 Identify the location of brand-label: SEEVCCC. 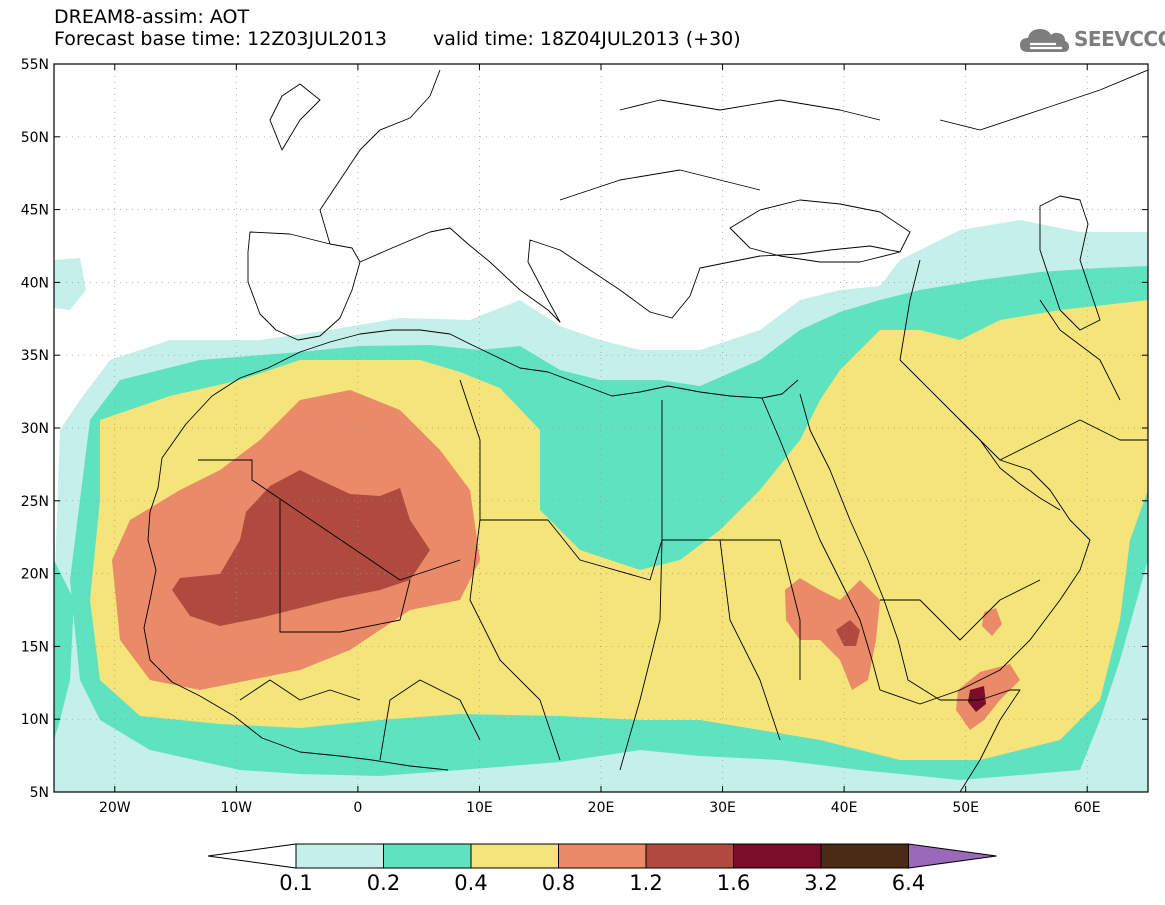
(1119, 39).